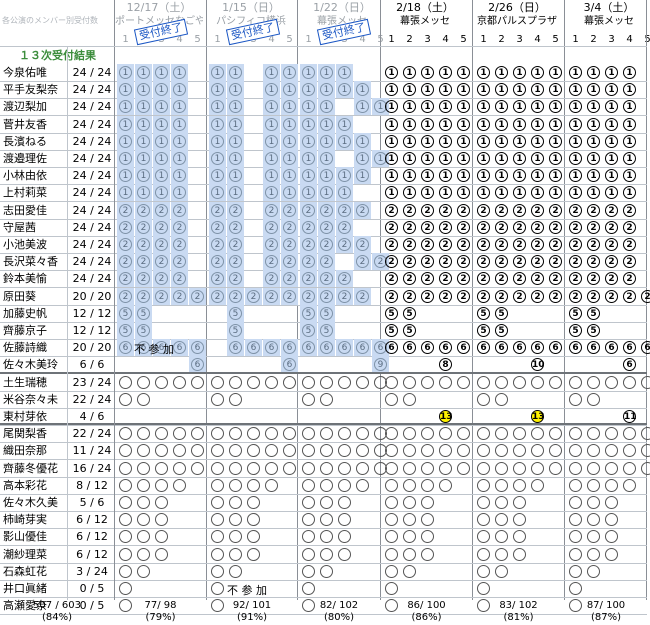 The width and height of the screenshot is (650, 625). Describe the element at coordinates (92, 588) in the screenshot. I see `member-count: 0 / 5` at that location.